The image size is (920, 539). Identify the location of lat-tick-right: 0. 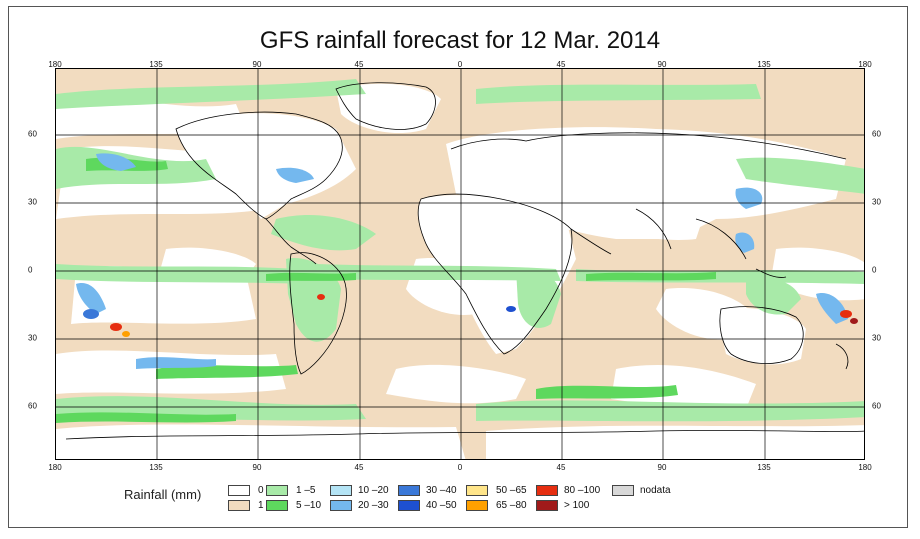
(874, 270).